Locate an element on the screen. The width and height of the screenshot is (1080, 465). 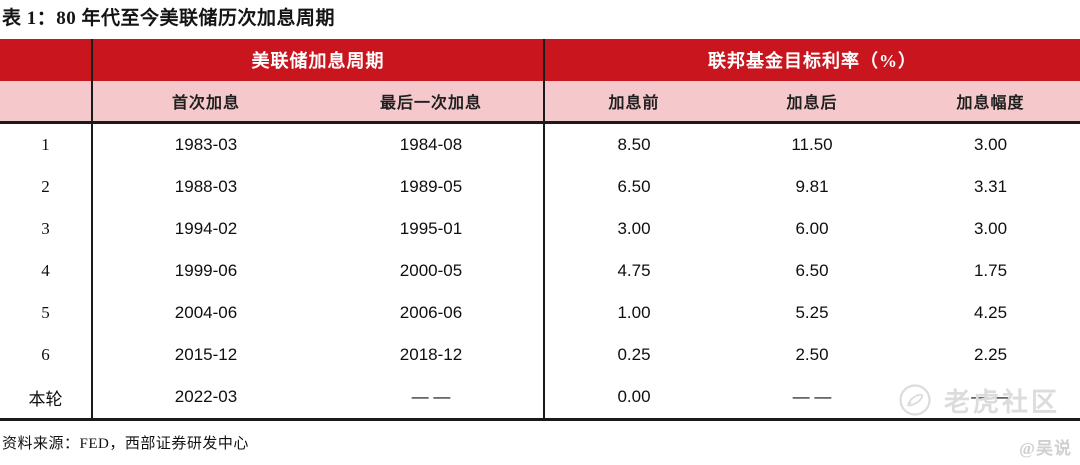
cycle-label: 5 is located at coordinates (46, 313).